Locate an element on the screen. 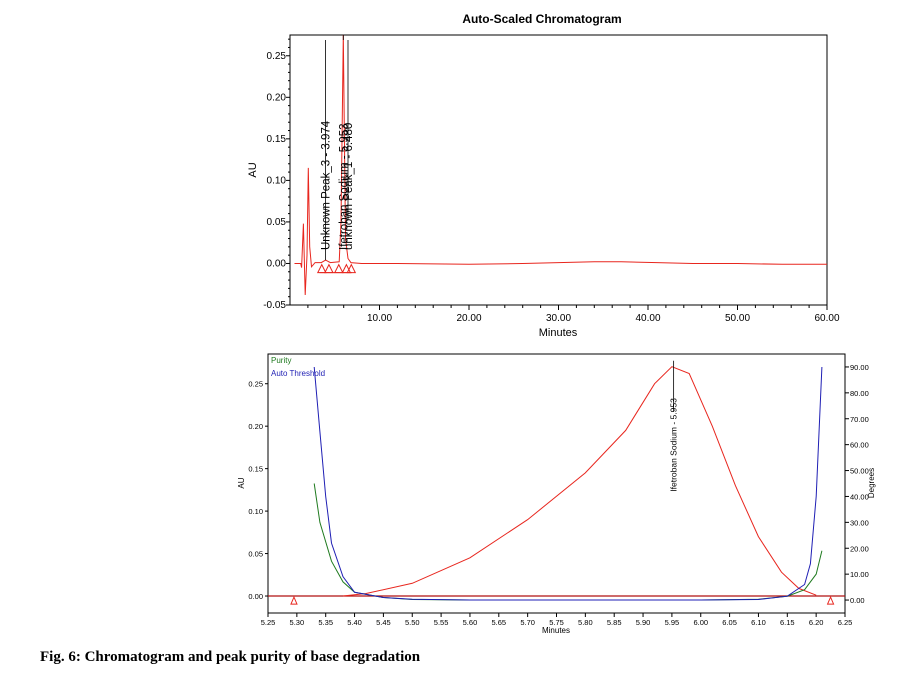 This screenshot has height=679, width=924. x-tick-label: 30.00 is located at coordinates (558, 318).